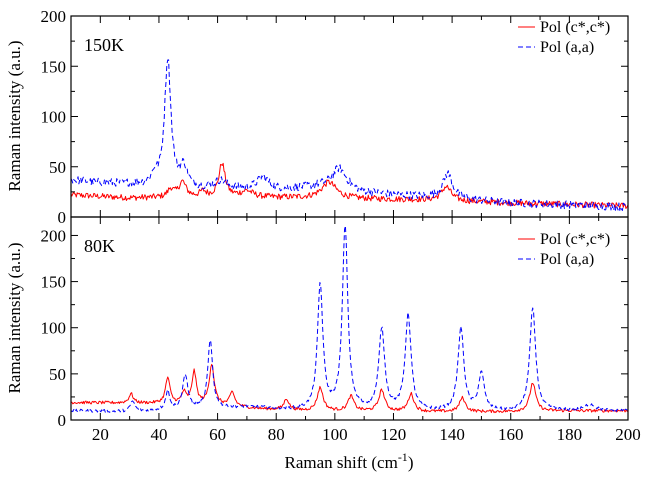 This screenshot has height=480, width=657. I want to click on x-tick-label: 20, so click(100, 434).